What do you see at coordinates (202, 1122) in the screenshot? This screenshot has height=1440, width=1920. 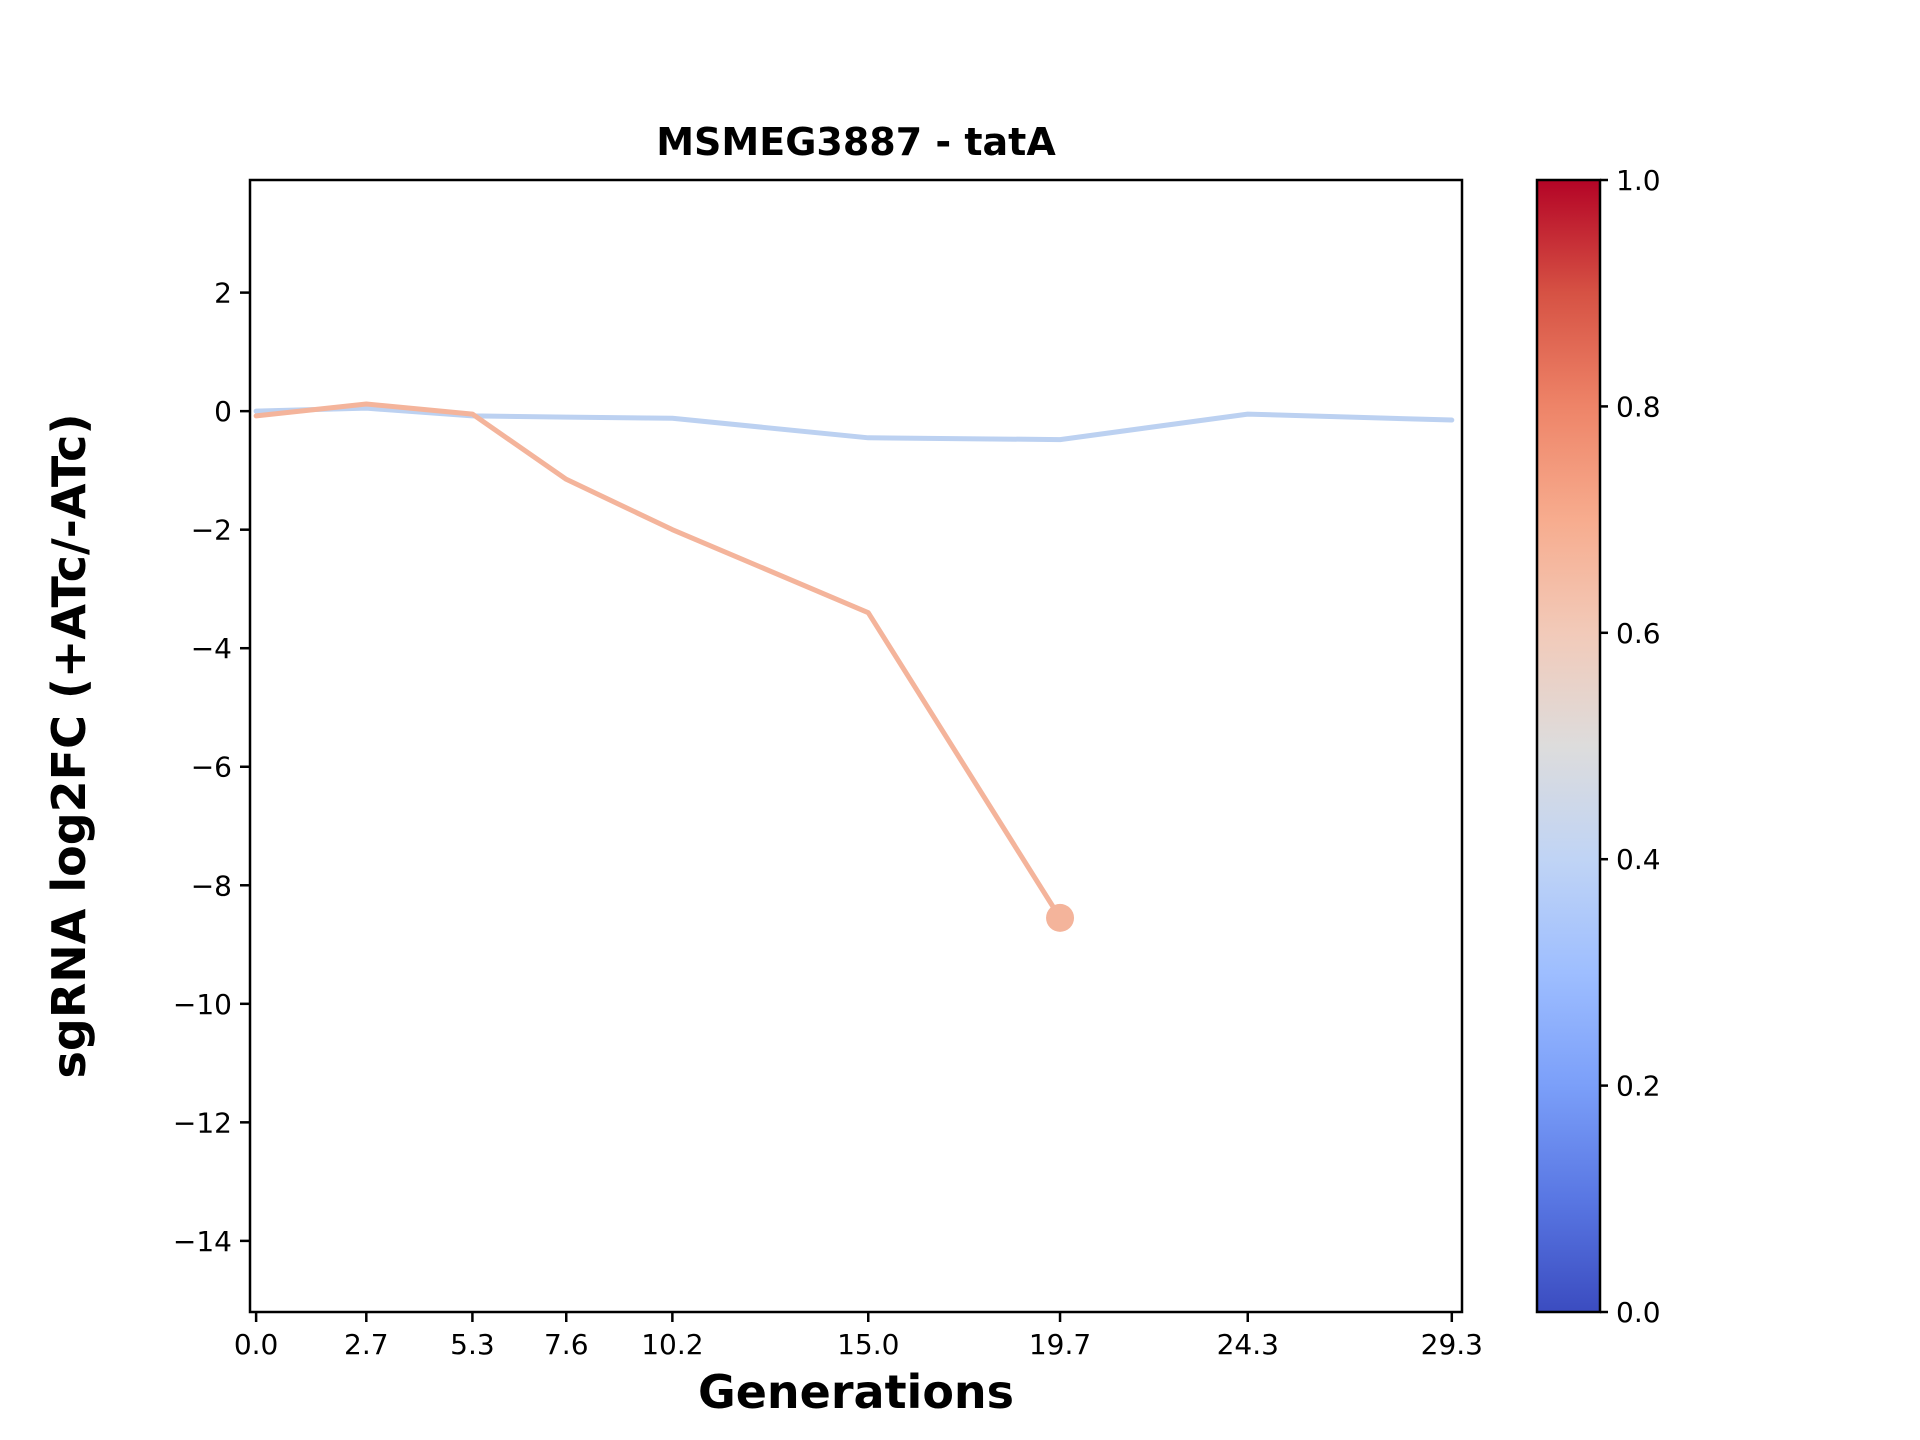 I see `y-tick-label: −12` at bounding box center [202, 1122].